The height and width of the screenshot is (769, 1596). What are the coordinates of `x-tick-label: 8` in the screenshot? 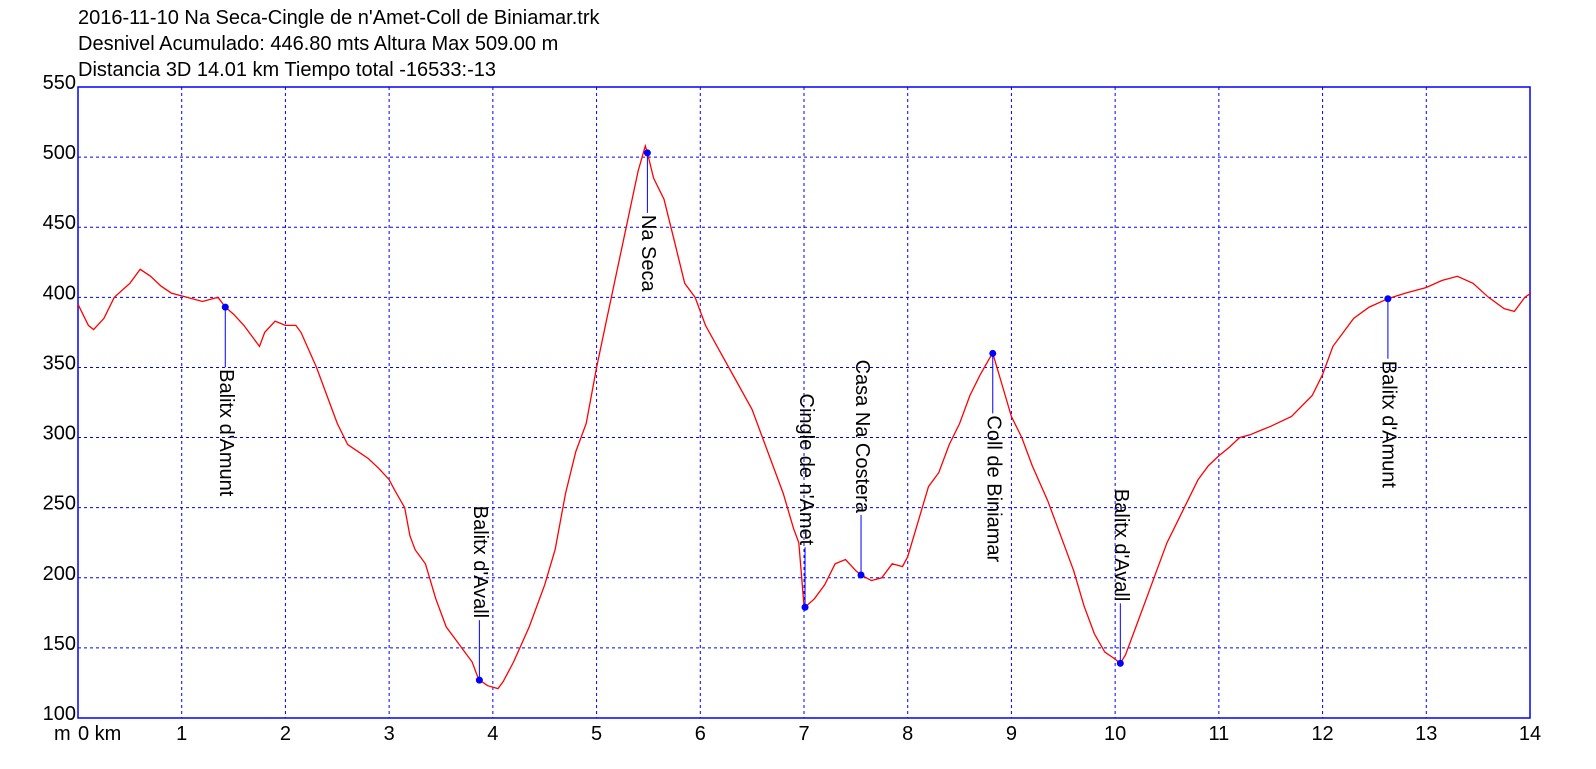 It's located at (907, 734).